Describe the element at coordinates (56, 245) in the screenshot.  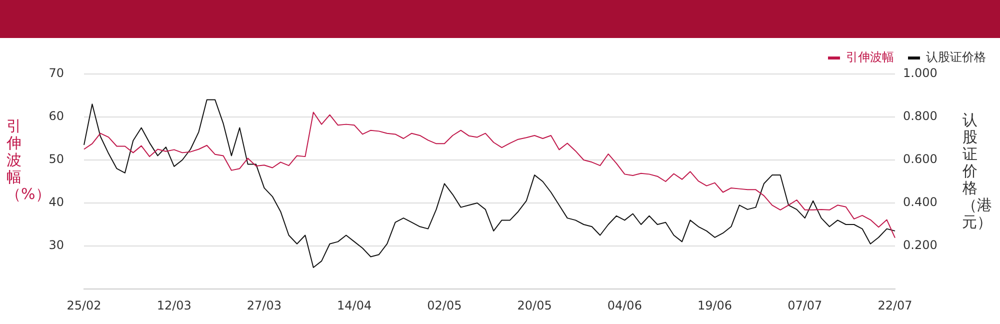
I see `y-tick-label: 30` at that location.